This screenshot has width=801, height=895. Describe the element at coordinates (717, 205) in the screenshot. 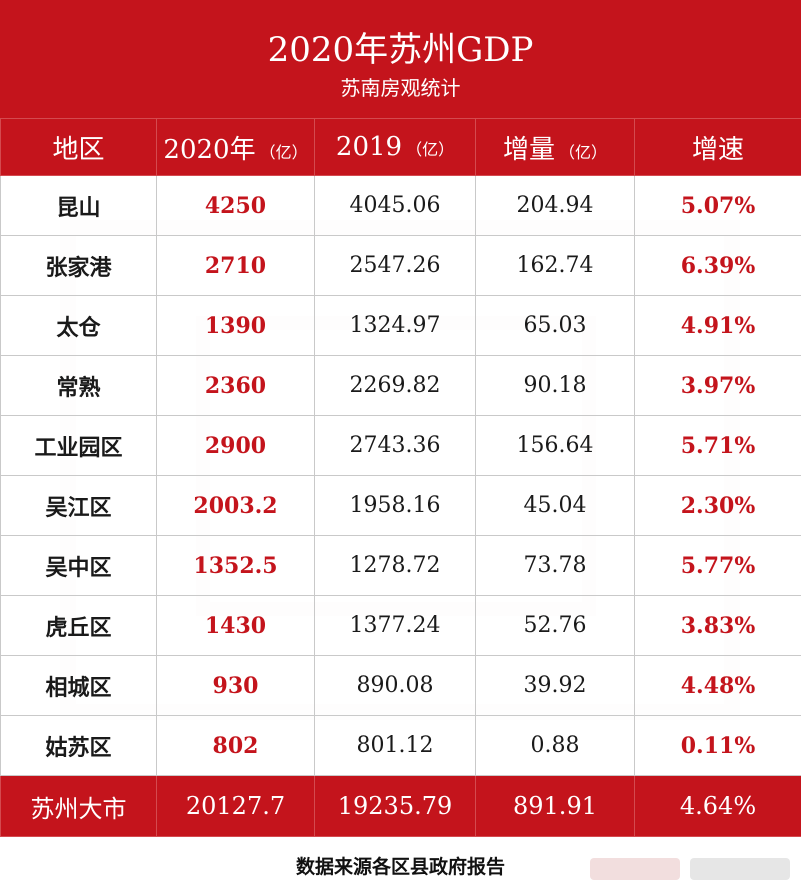

I see `cell-rate: 5.07%` at that location.